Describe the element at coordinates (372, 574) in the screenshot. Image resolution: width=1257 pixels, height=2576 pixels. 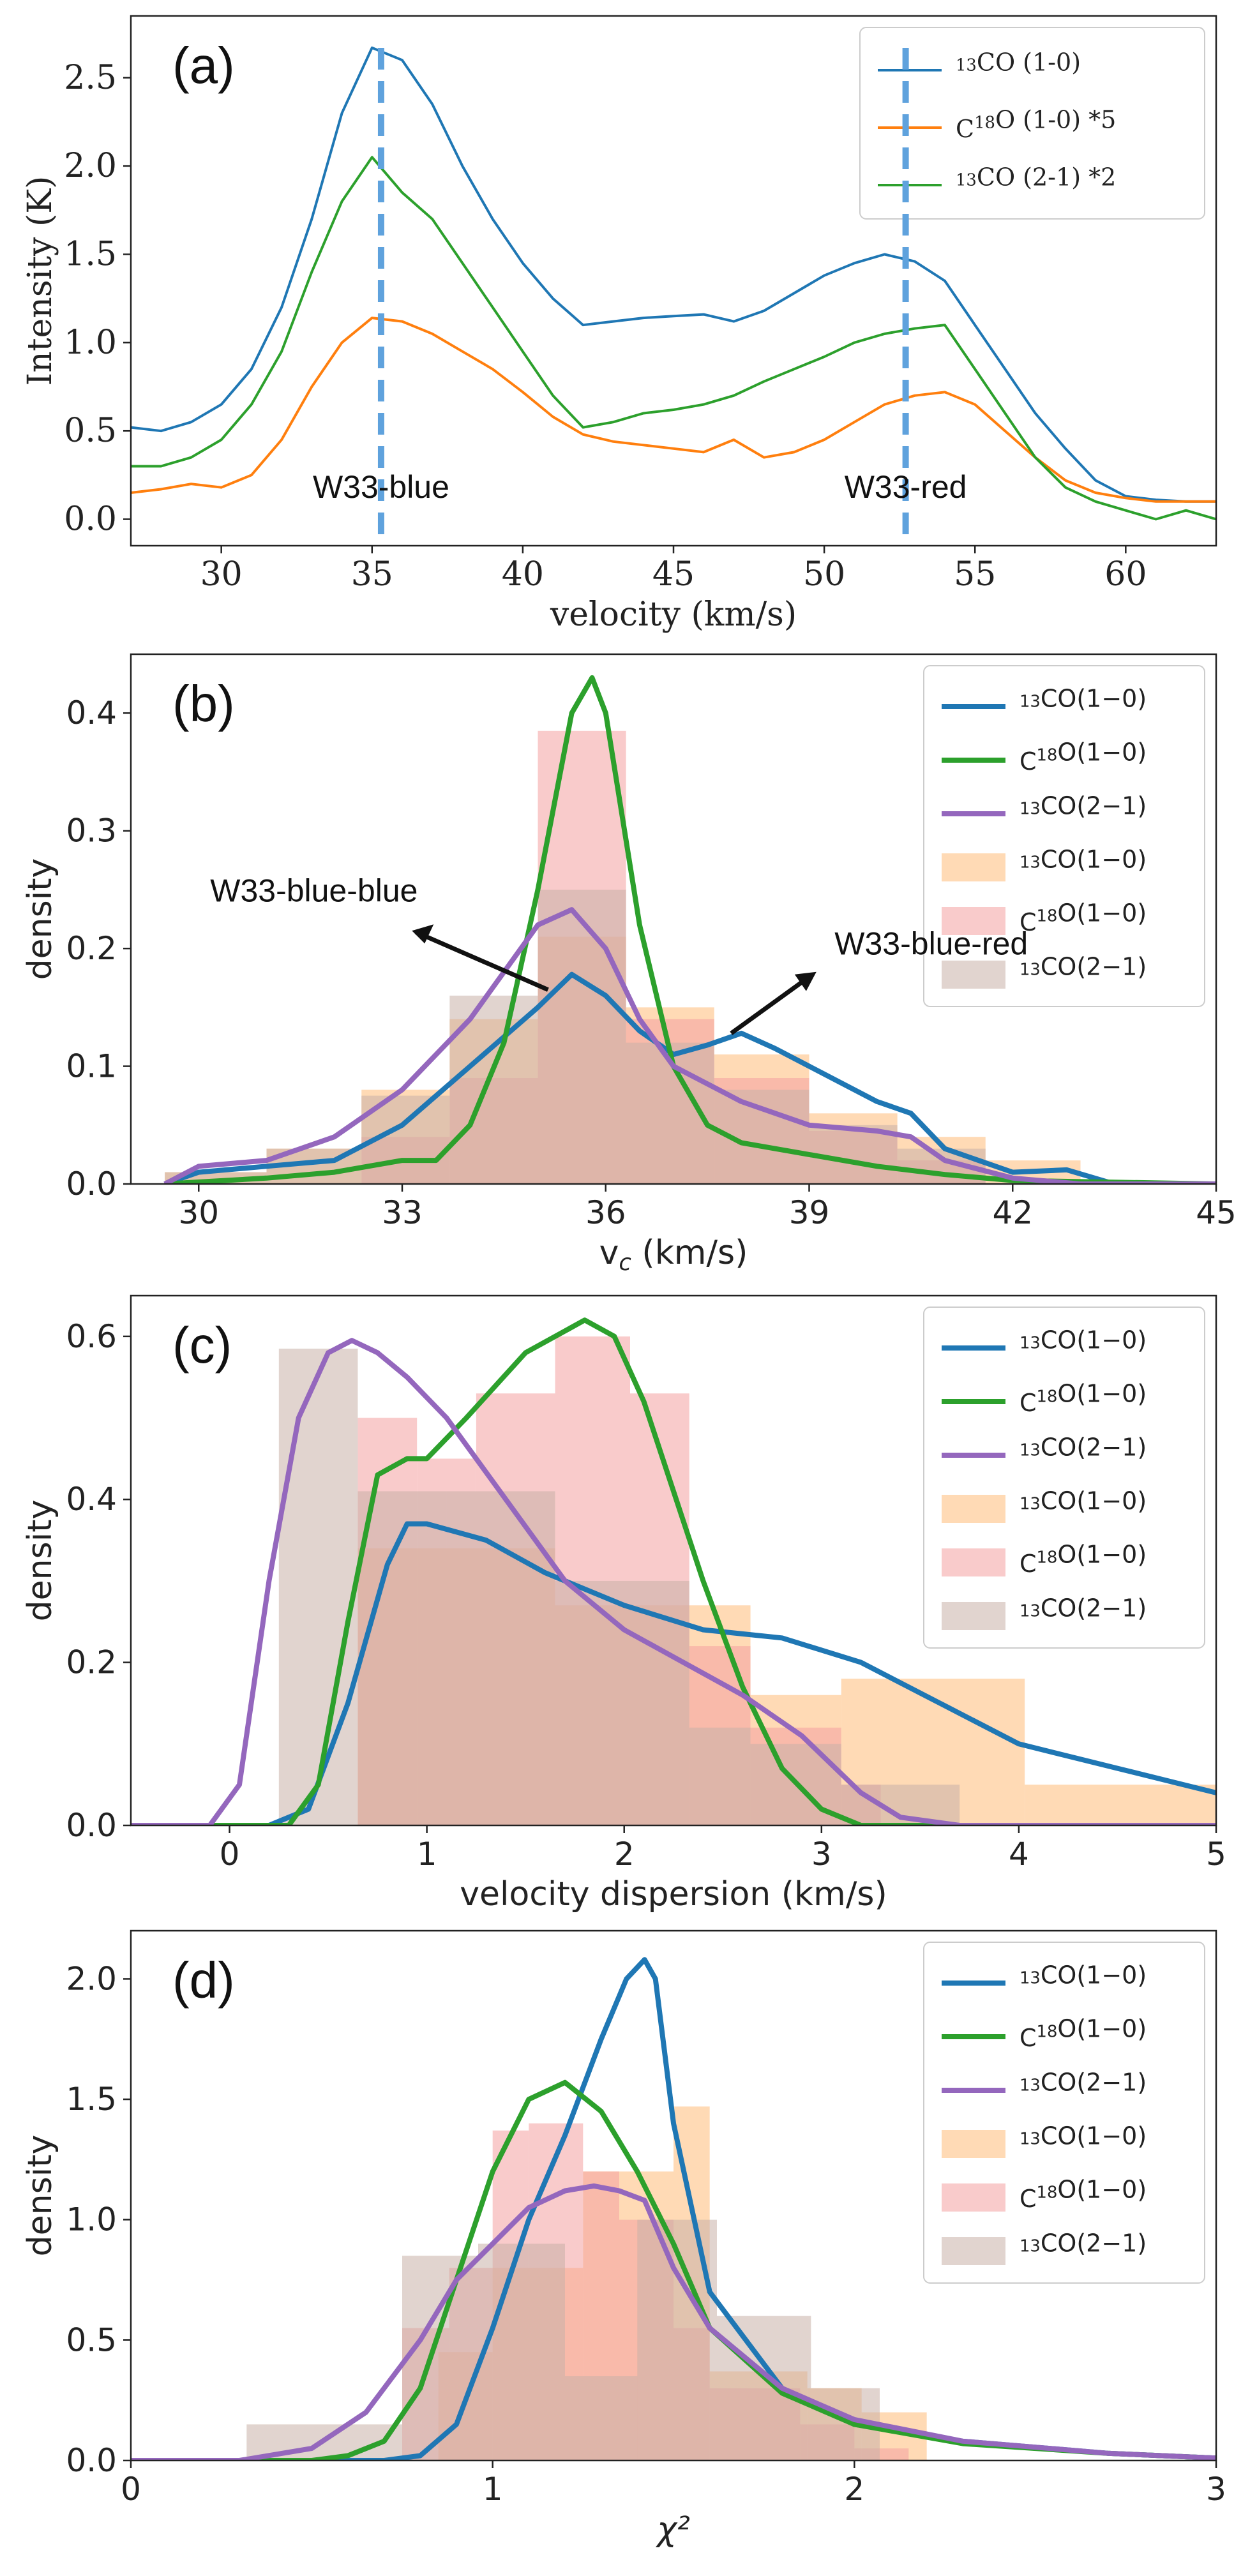
I see `x-tick-label: 35` at that location.